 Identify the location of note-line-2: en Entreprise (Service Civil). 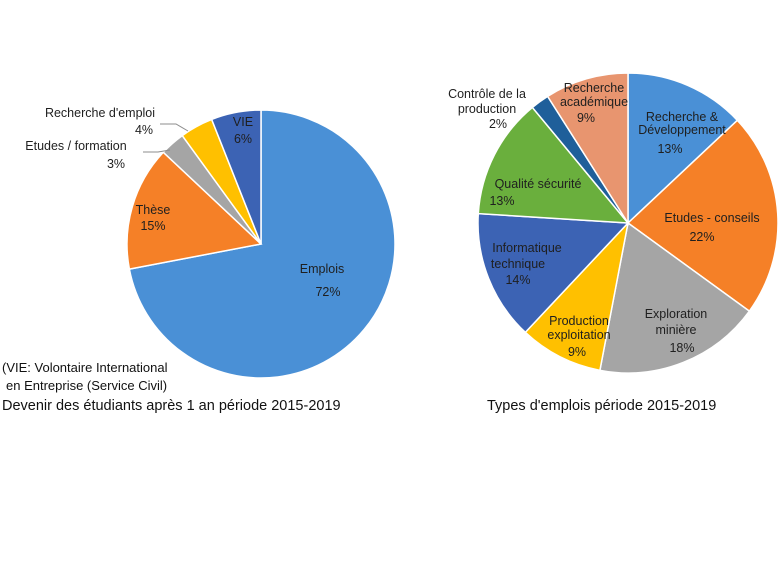
(86, 385).